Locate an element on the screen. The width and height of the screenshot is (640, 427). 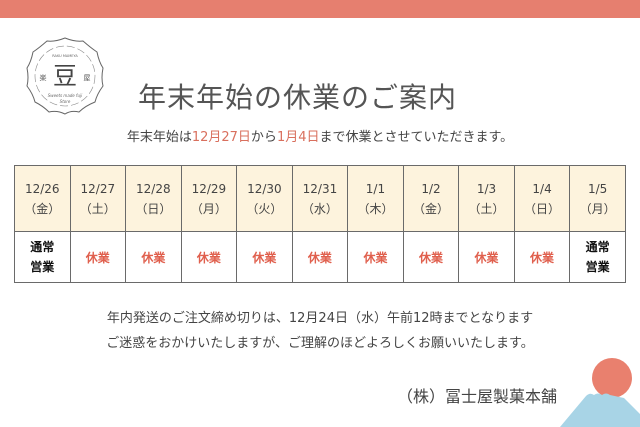
mount-fuji-icon is located at coordinates (600, 392).